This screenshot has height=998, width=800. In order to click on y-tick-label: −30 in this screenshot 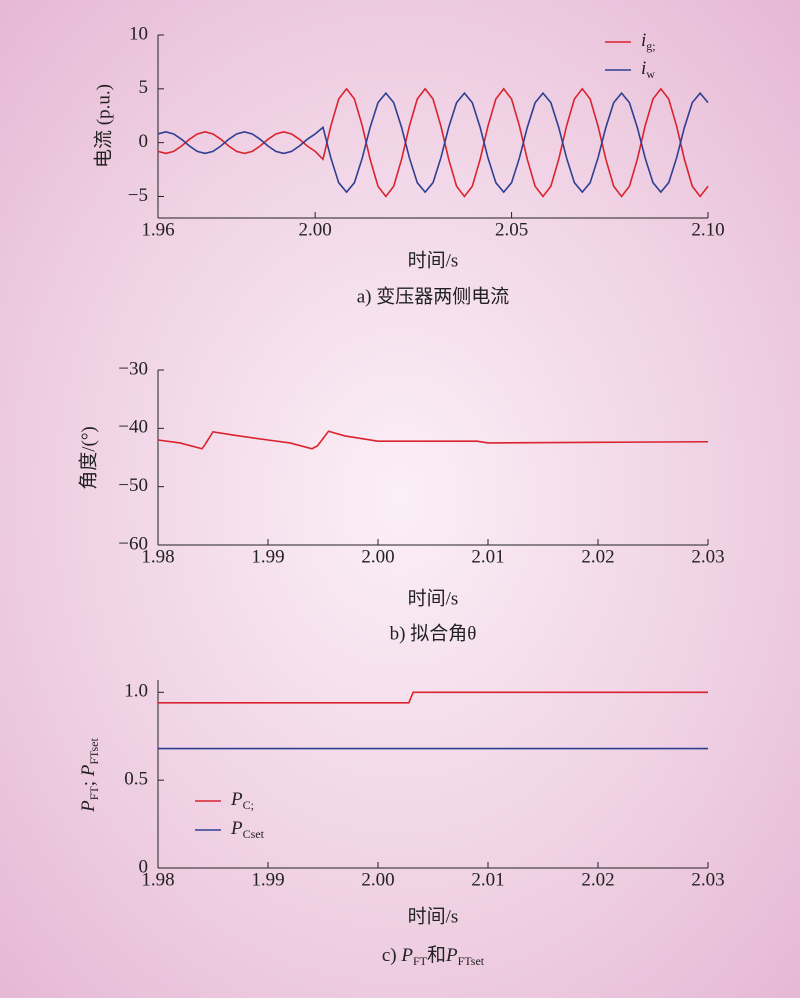, I will do `click(133, 368)`.